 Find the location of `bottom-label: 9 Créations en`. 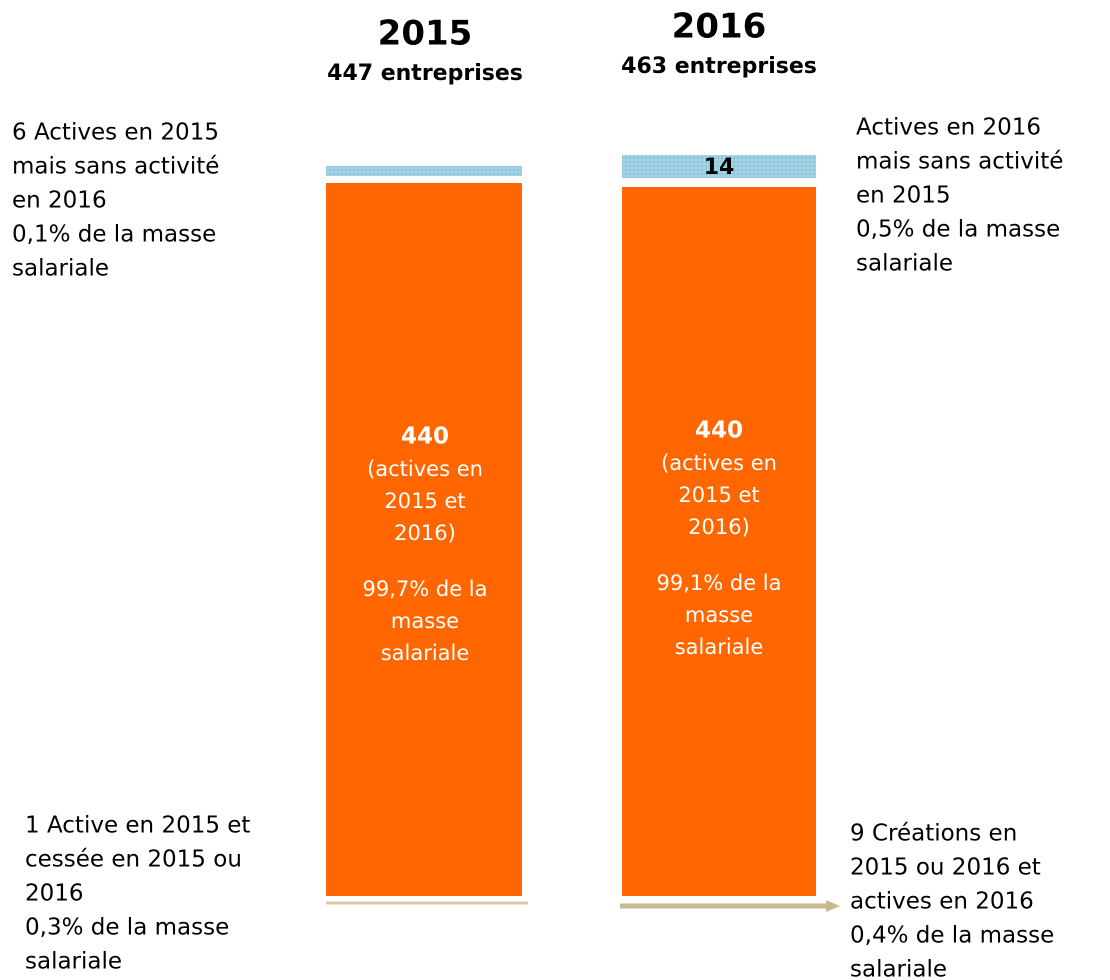

bottom-label: 9 Créations en is located at coordinates (933, 834).